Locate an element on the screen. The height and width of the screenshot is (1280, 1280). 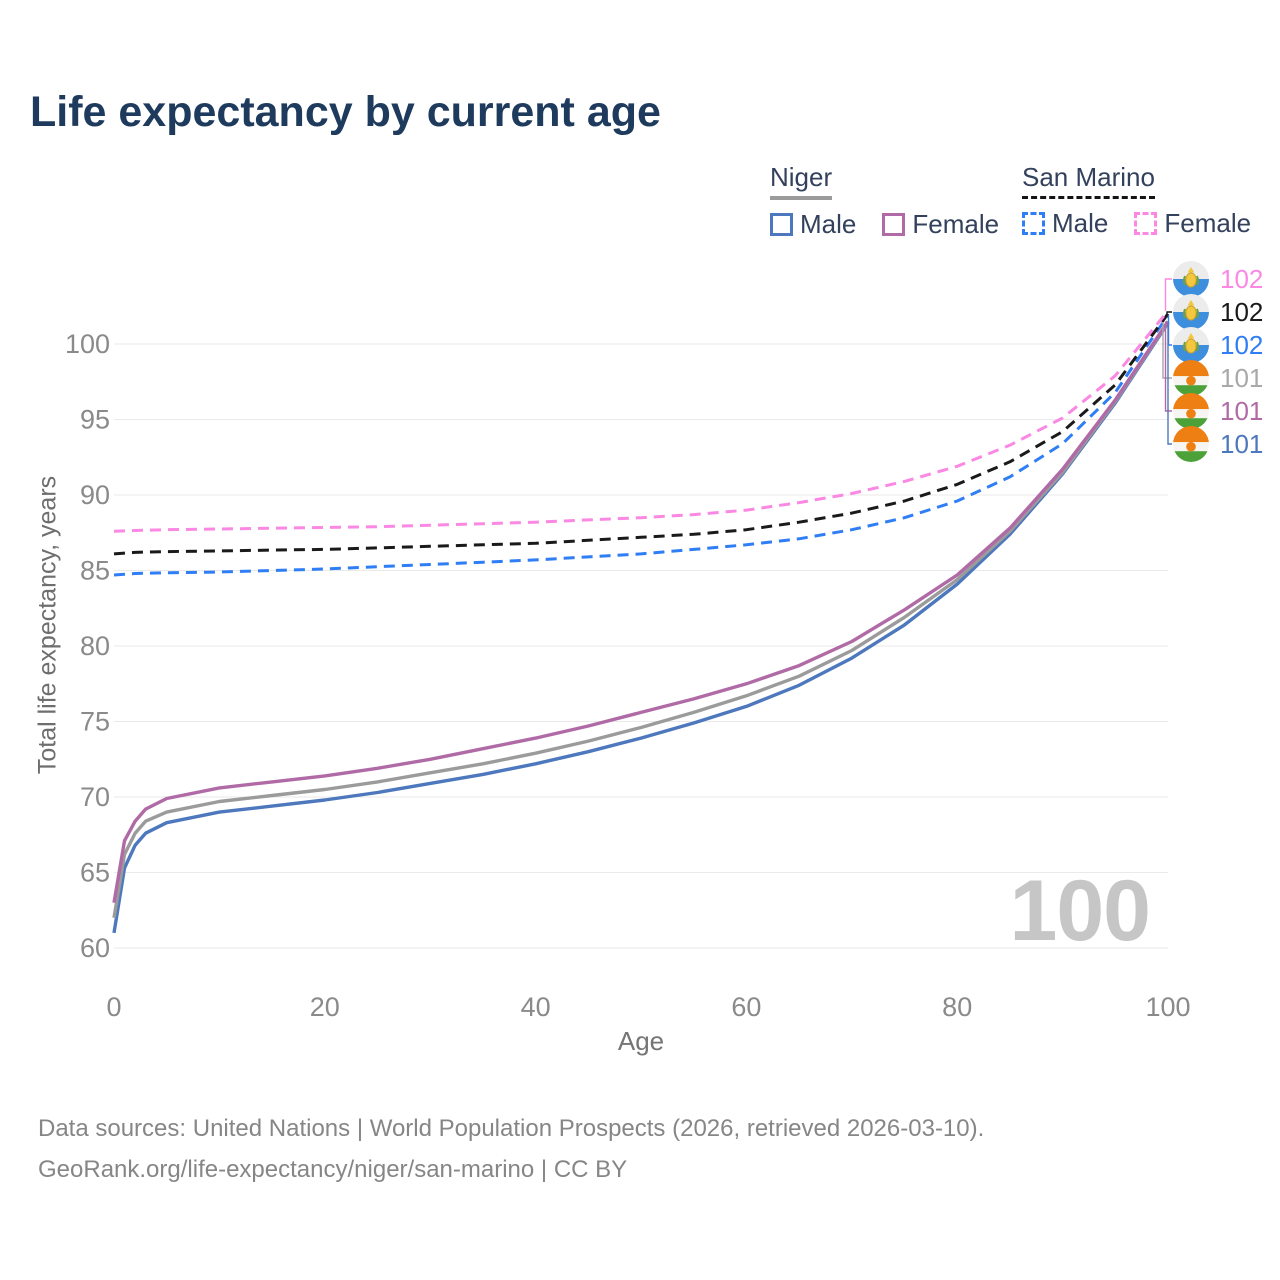
niger-male-swatch-icon is located at coordinates (781, 224).